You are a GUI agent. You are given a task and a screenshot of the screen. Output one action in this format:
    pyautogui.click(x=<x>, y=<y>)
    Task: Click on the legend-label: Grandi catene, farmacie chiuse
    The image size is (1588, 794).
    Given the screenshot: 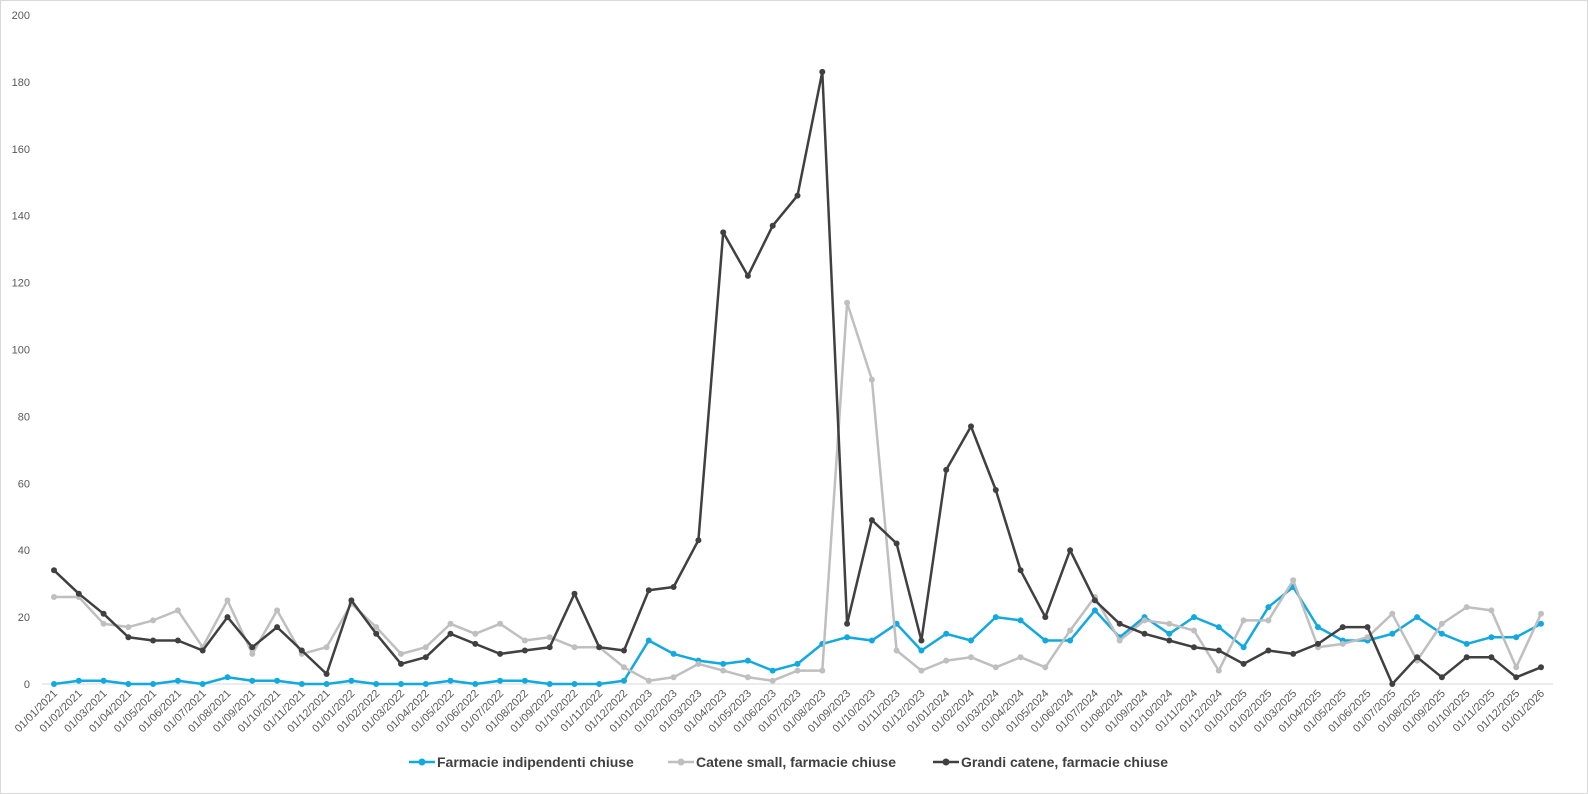 What is the action you would take?
    pyautogui.click(x=1064, y=762)
    